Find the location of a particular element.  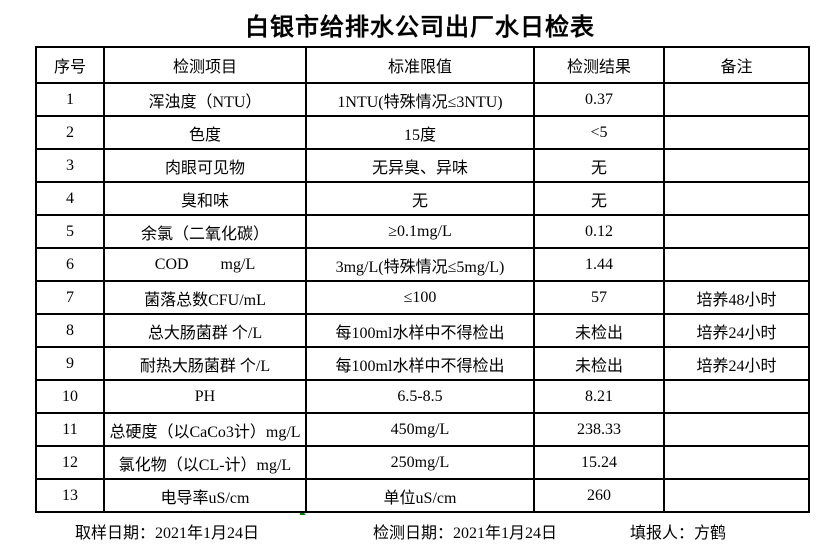

cell-standard: ≤100 is located at coordinates (420, 297).